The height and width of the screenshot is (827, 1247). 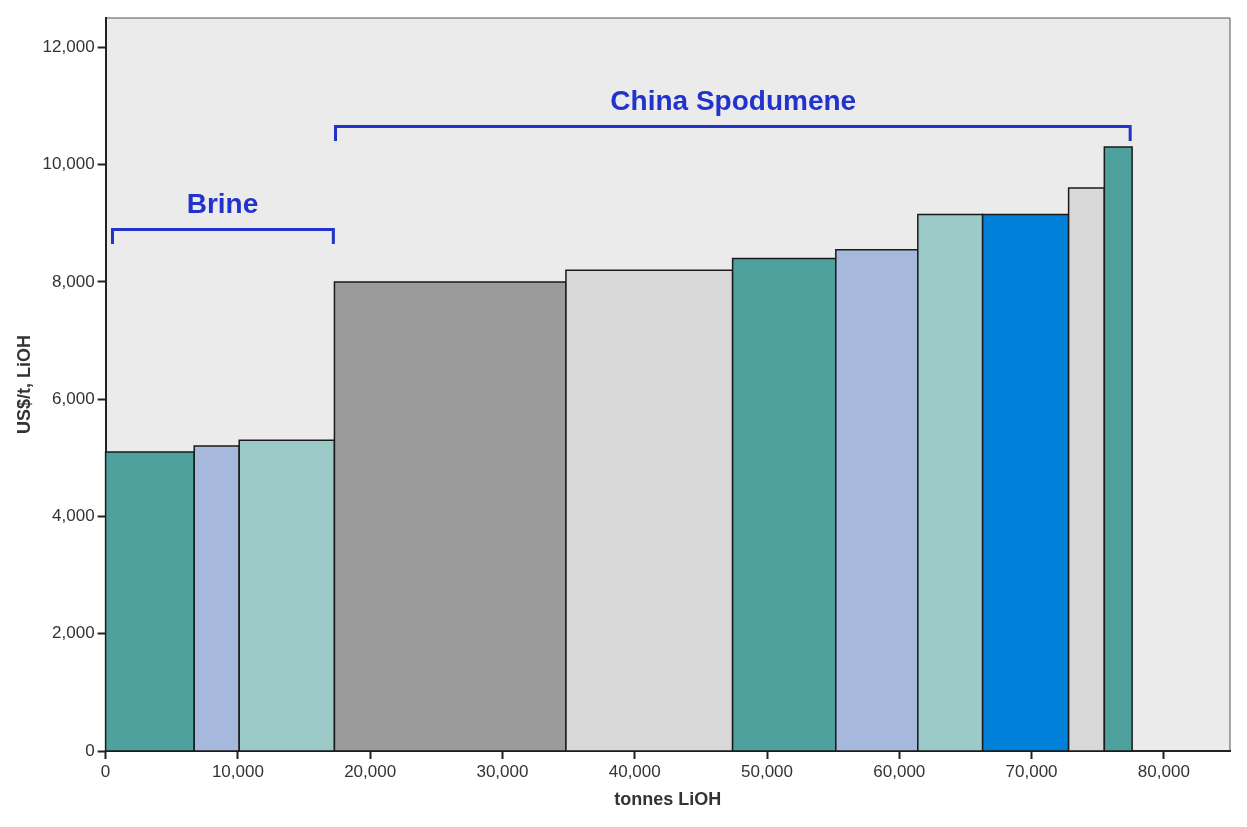 What do you see at coordinates (68, 47) in the screenshot?
I see `y-tick-label: 12,000` at bounding box center [68, 47].